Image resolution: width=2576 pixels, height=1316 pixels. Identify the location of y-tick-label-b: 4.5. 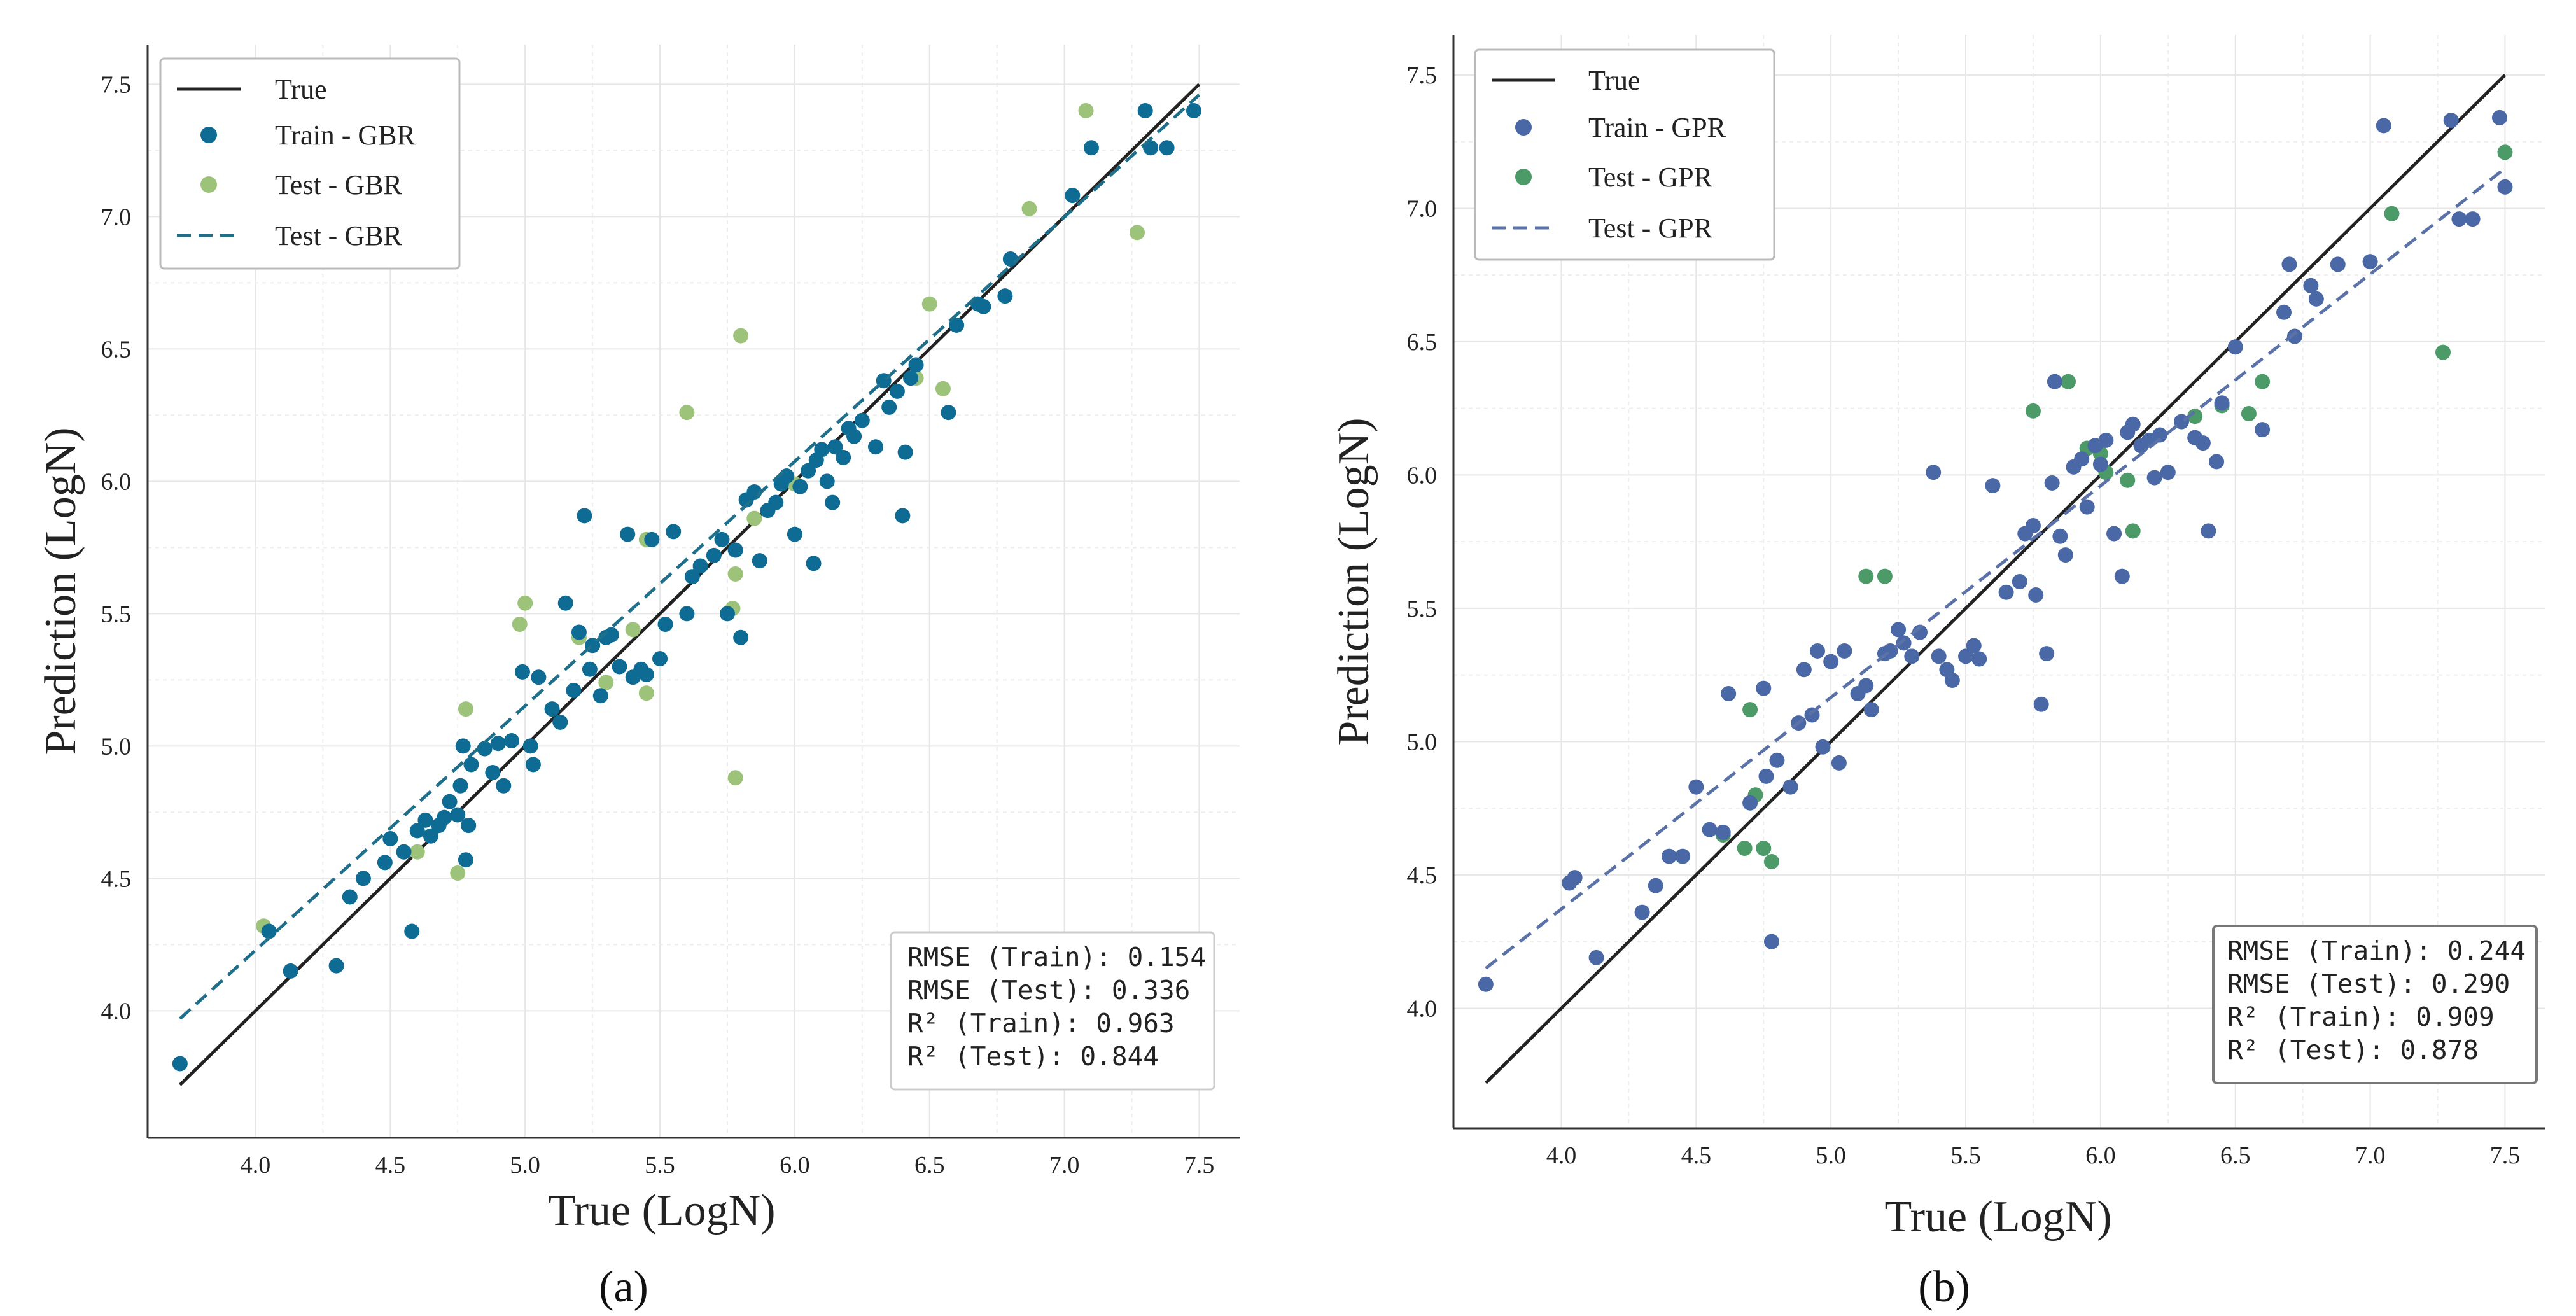
(1422, 875).